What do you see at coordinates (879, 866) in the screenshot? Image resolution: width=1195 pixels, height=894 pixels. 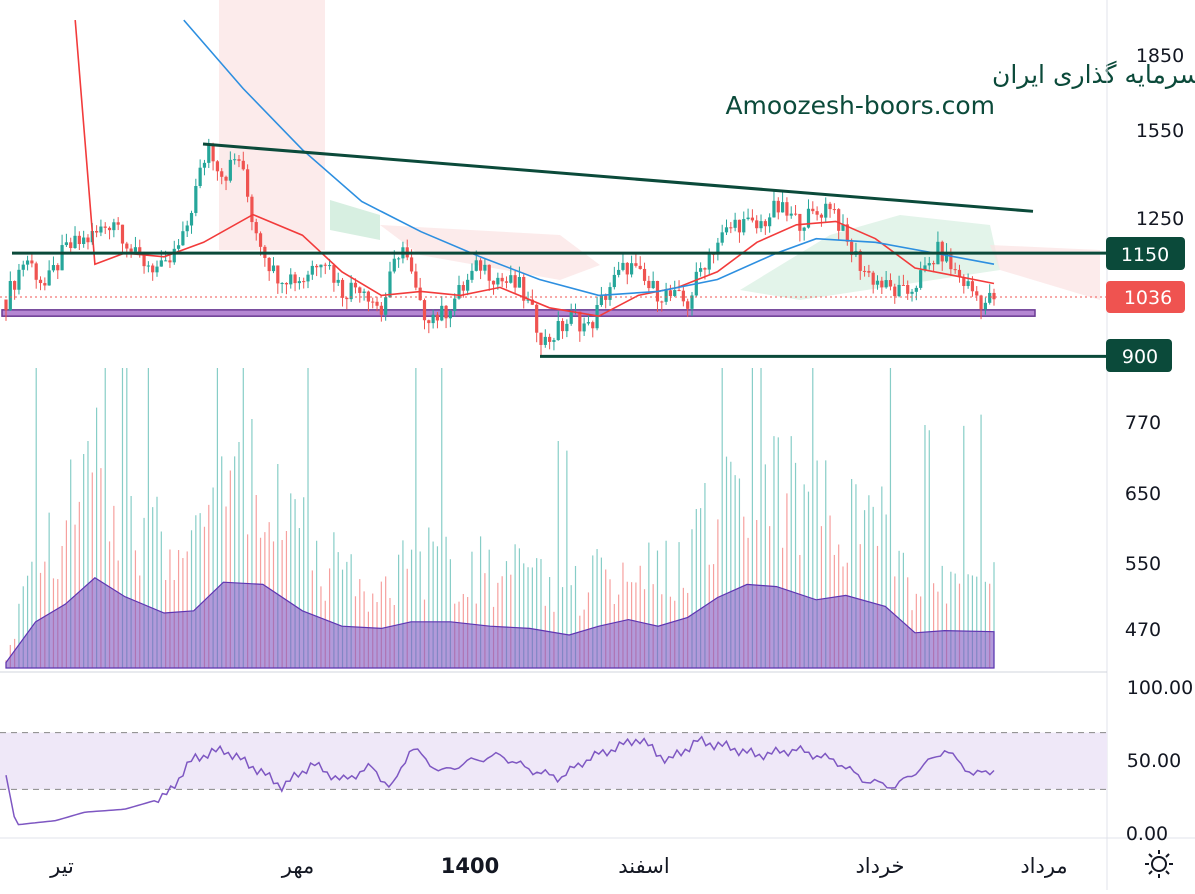 I see `time-tick: خرداد` at bounding box center [879, 866].